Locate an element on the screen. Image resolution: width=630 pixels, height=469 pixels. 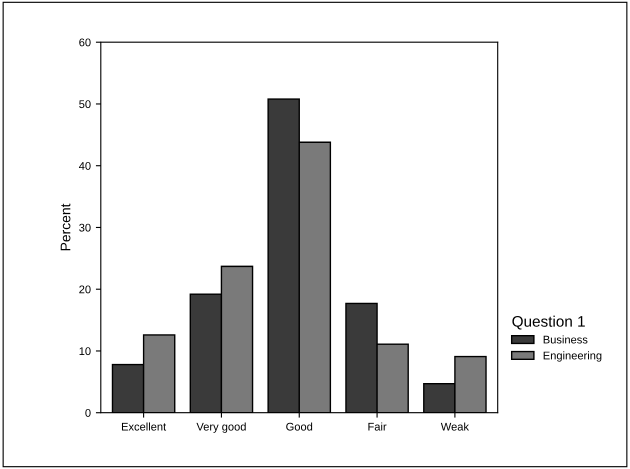
y-axis-title: Percent is located at coordinates (65, 227).